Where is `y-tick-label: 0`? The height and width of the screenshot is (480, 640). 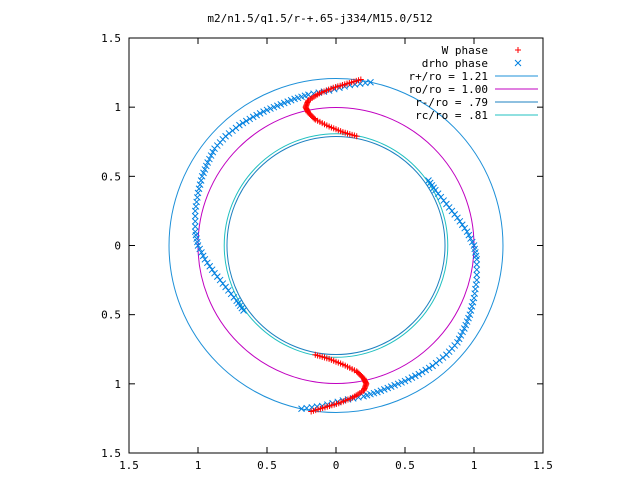
y-tick-label: 0 is located at coordinates (117, 246).